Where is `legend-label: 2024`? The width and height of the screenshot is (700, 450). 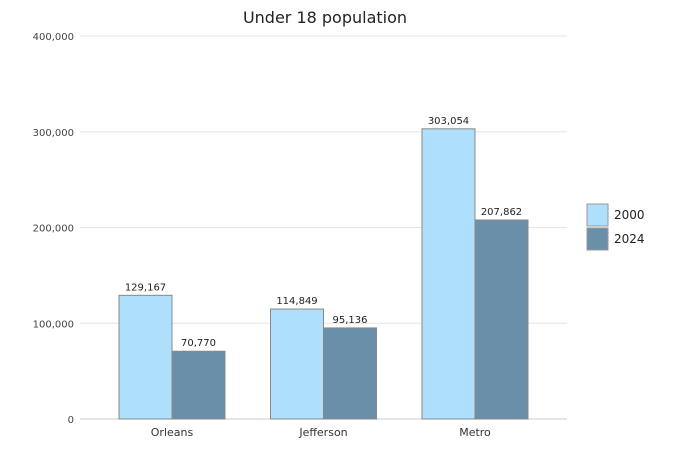 legend-label: 2024 is located at coordinates (629, 239).